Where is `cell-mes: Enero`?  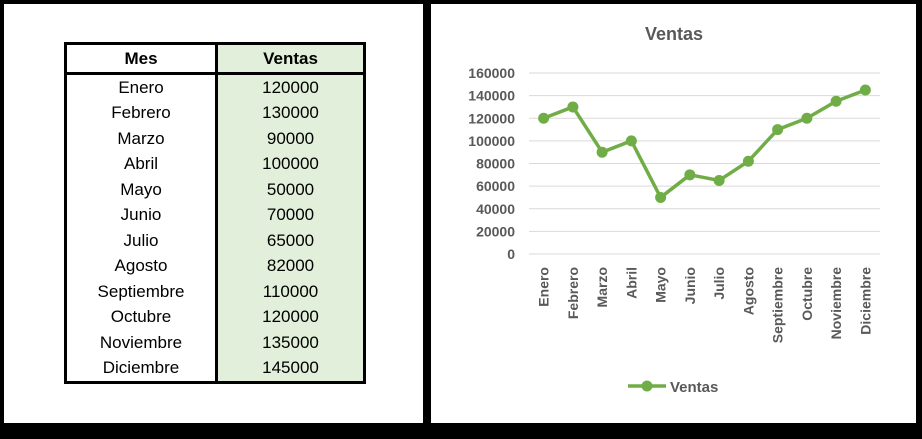
cell-mes: Enero is located at coordinates (141, 87).